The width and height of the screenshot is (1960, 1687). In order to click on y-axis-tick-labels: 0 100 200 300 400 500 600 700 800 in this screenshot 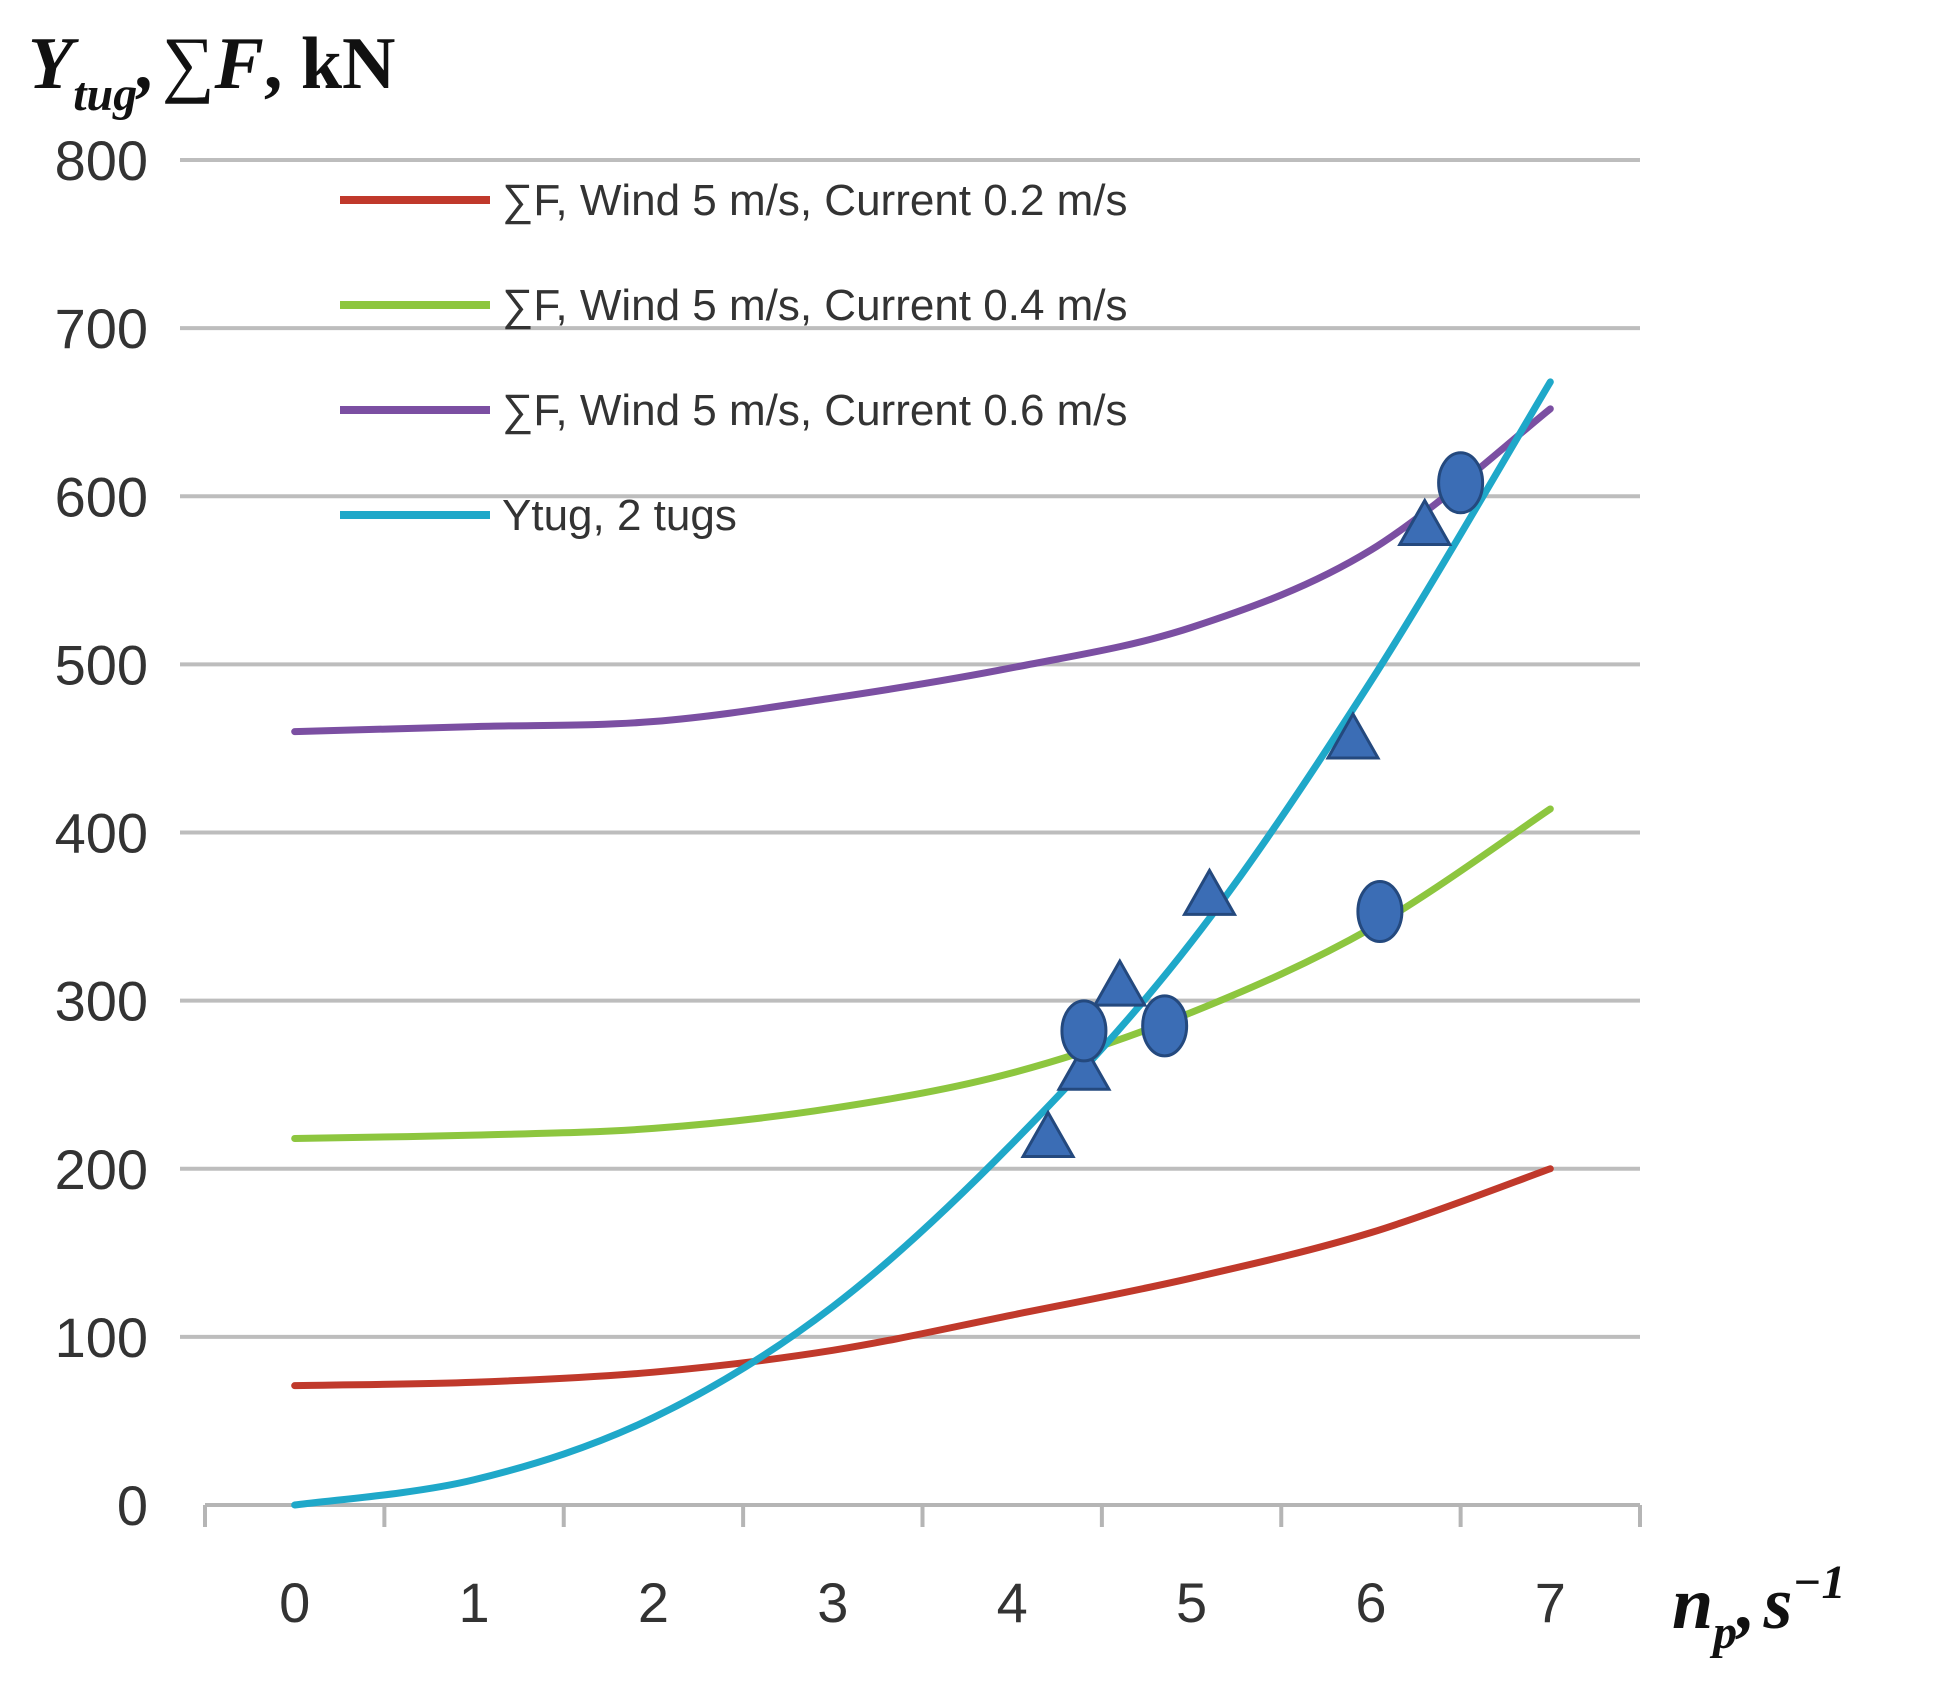, I will do `click(101, 833)`.